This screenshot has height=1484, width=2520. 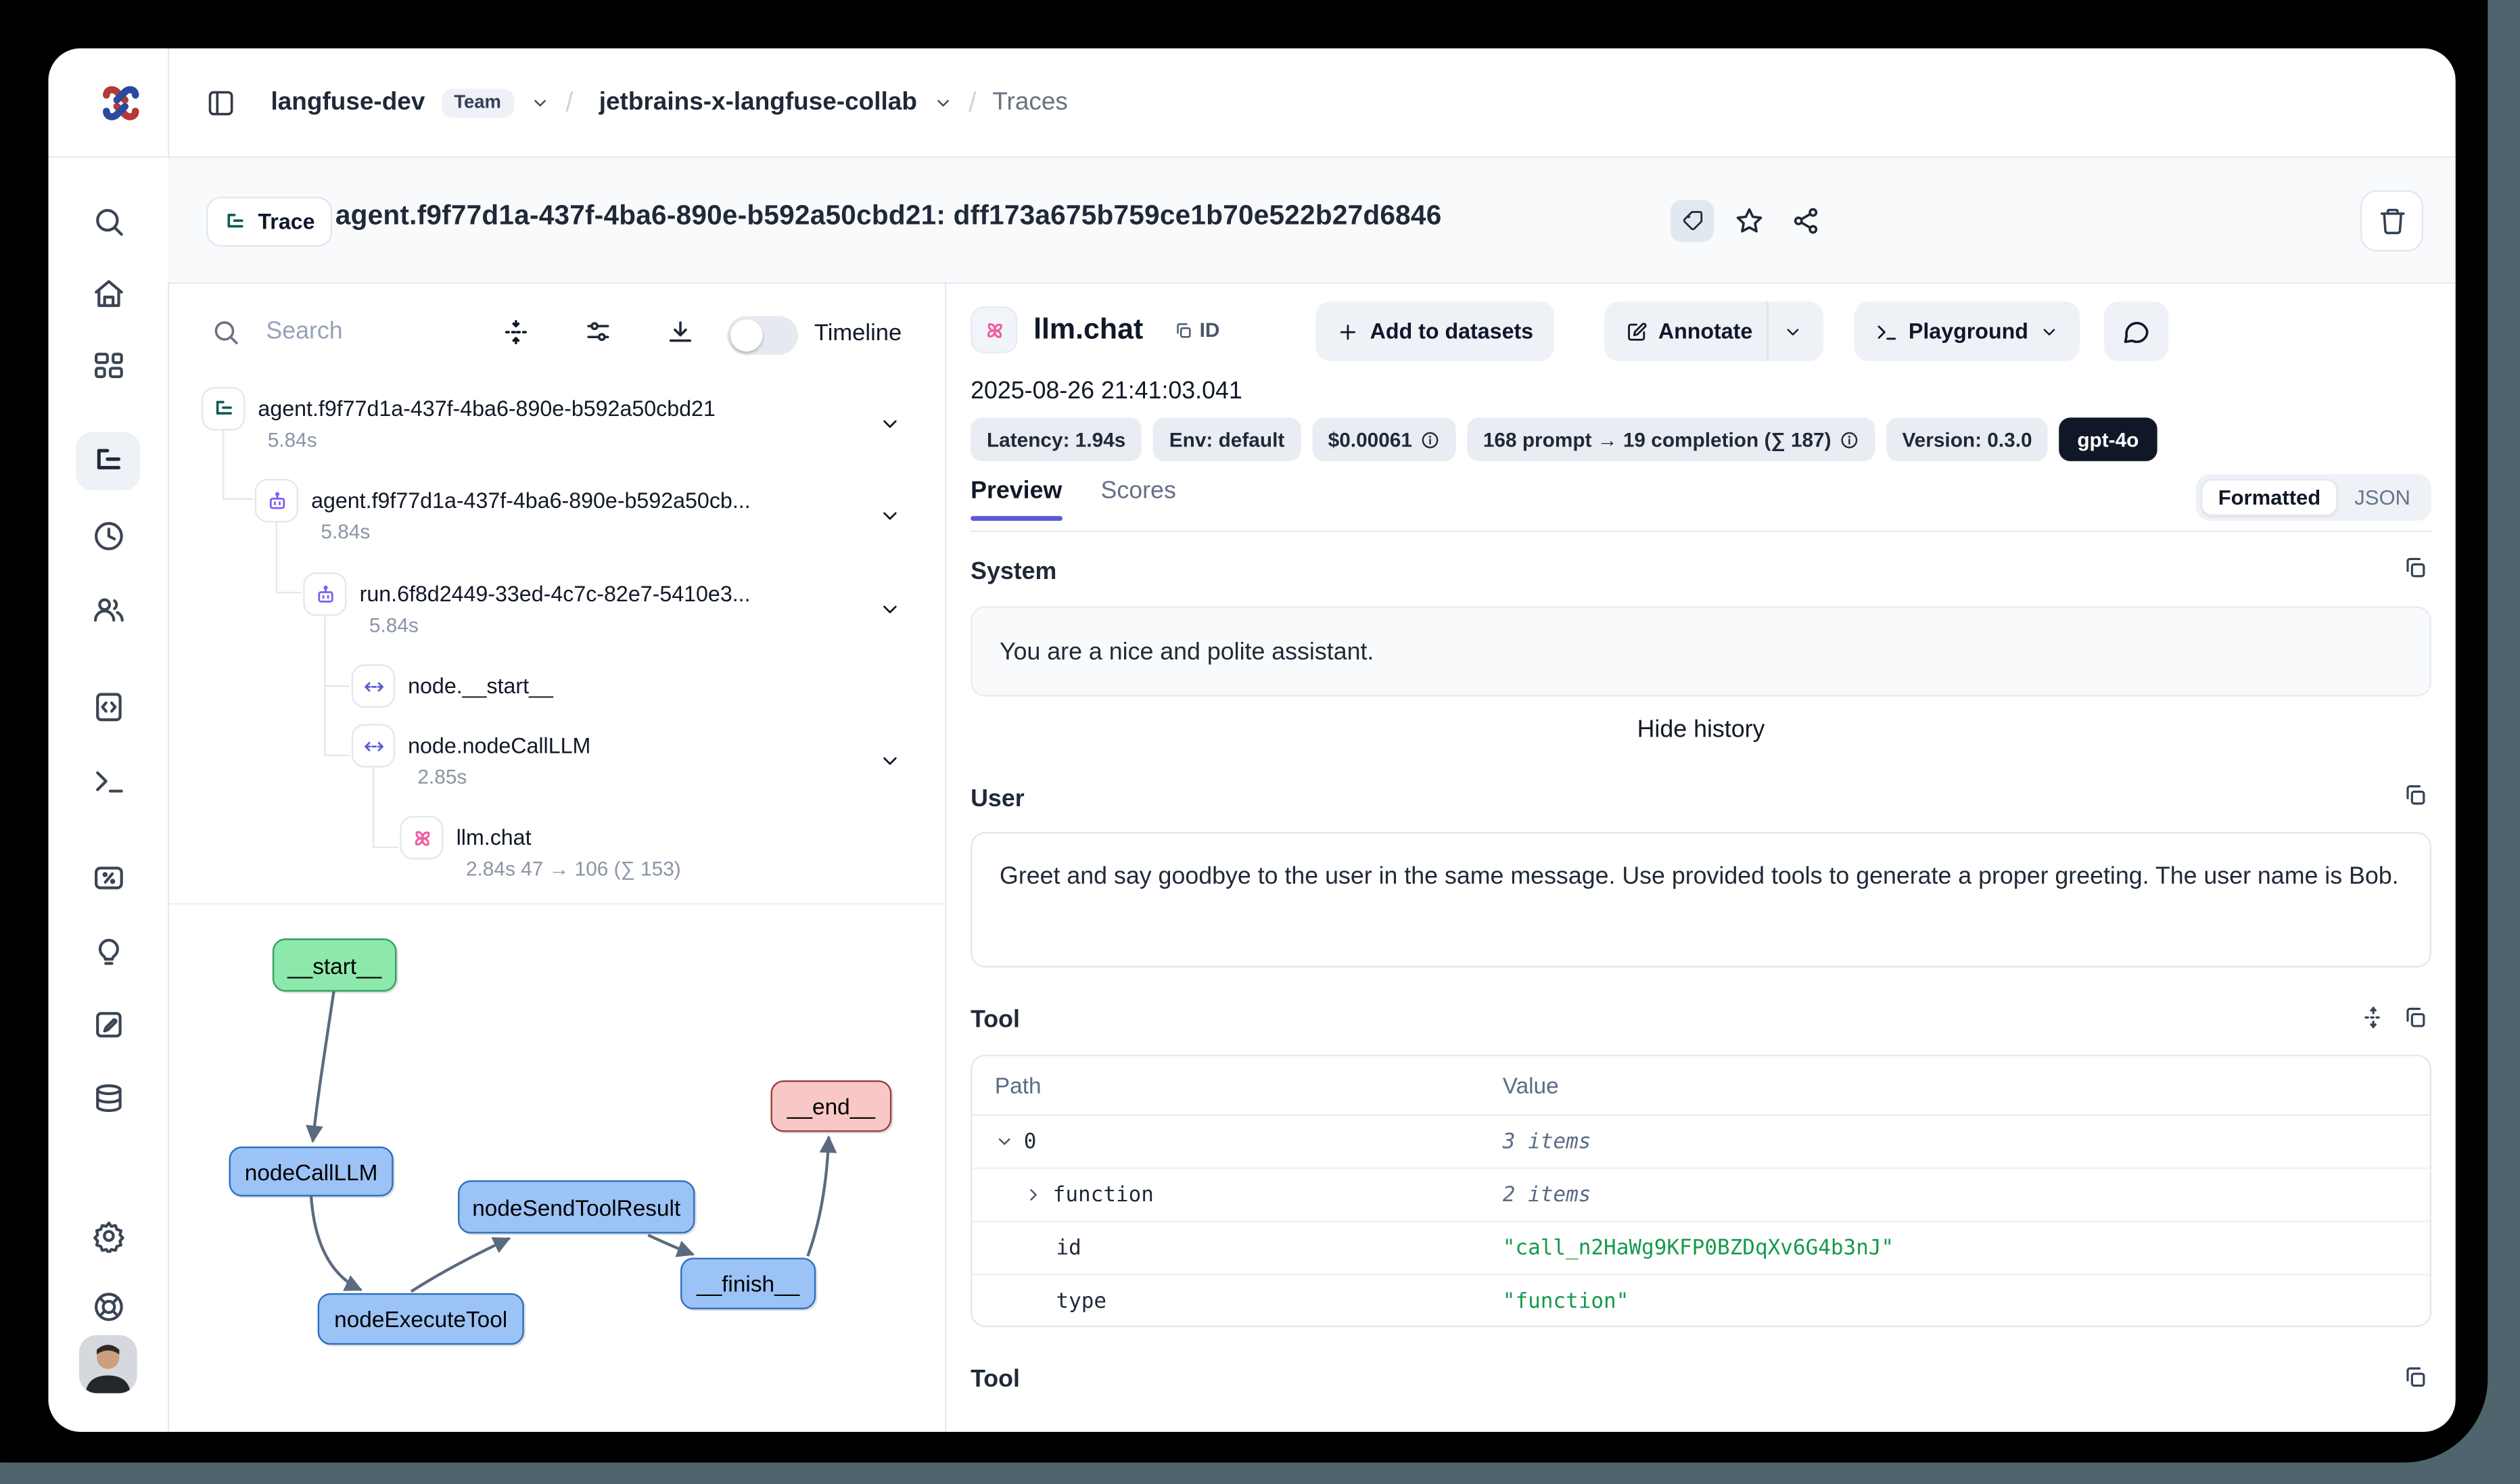 I want to click on format-json: JSON, so click(x=2382, y=498).